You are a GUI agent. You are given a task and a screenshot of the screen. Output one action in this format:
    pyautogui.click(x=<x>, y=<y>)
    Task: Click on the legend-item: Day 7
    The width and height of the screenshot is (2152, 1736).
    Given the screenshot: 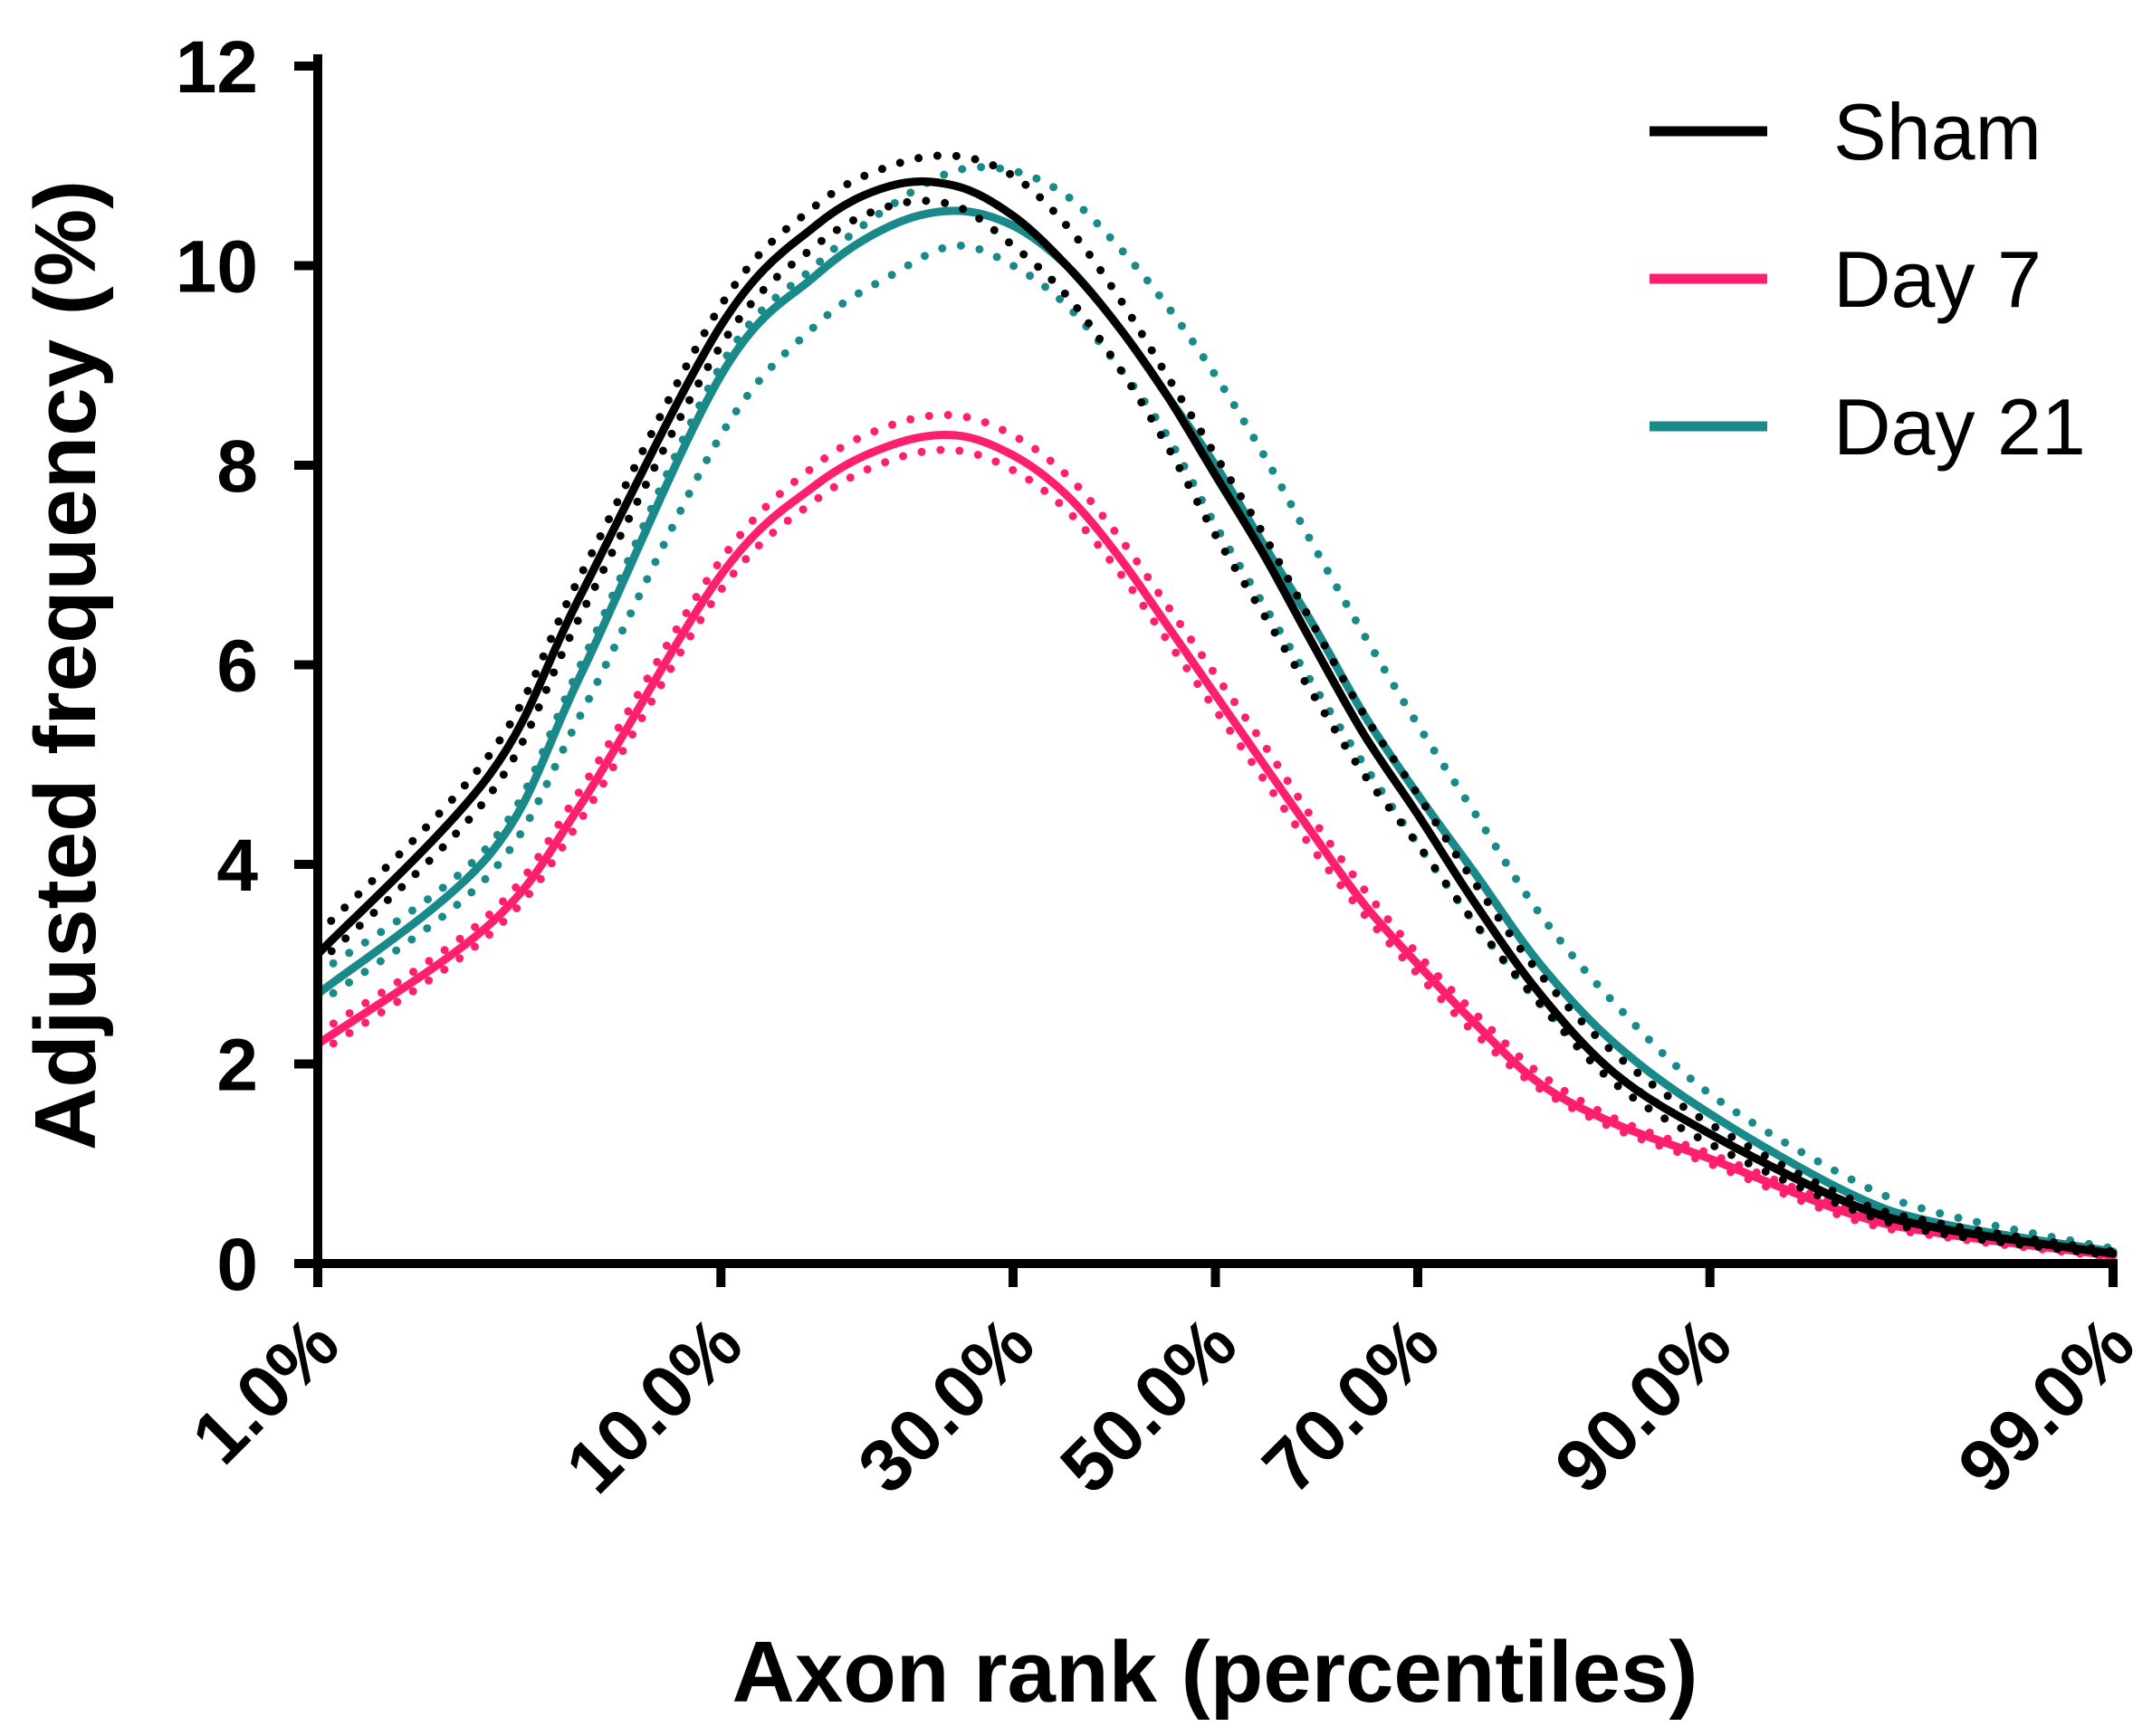 What is the action you would take?
    pyautogui.click(x=1846, y=279)
    